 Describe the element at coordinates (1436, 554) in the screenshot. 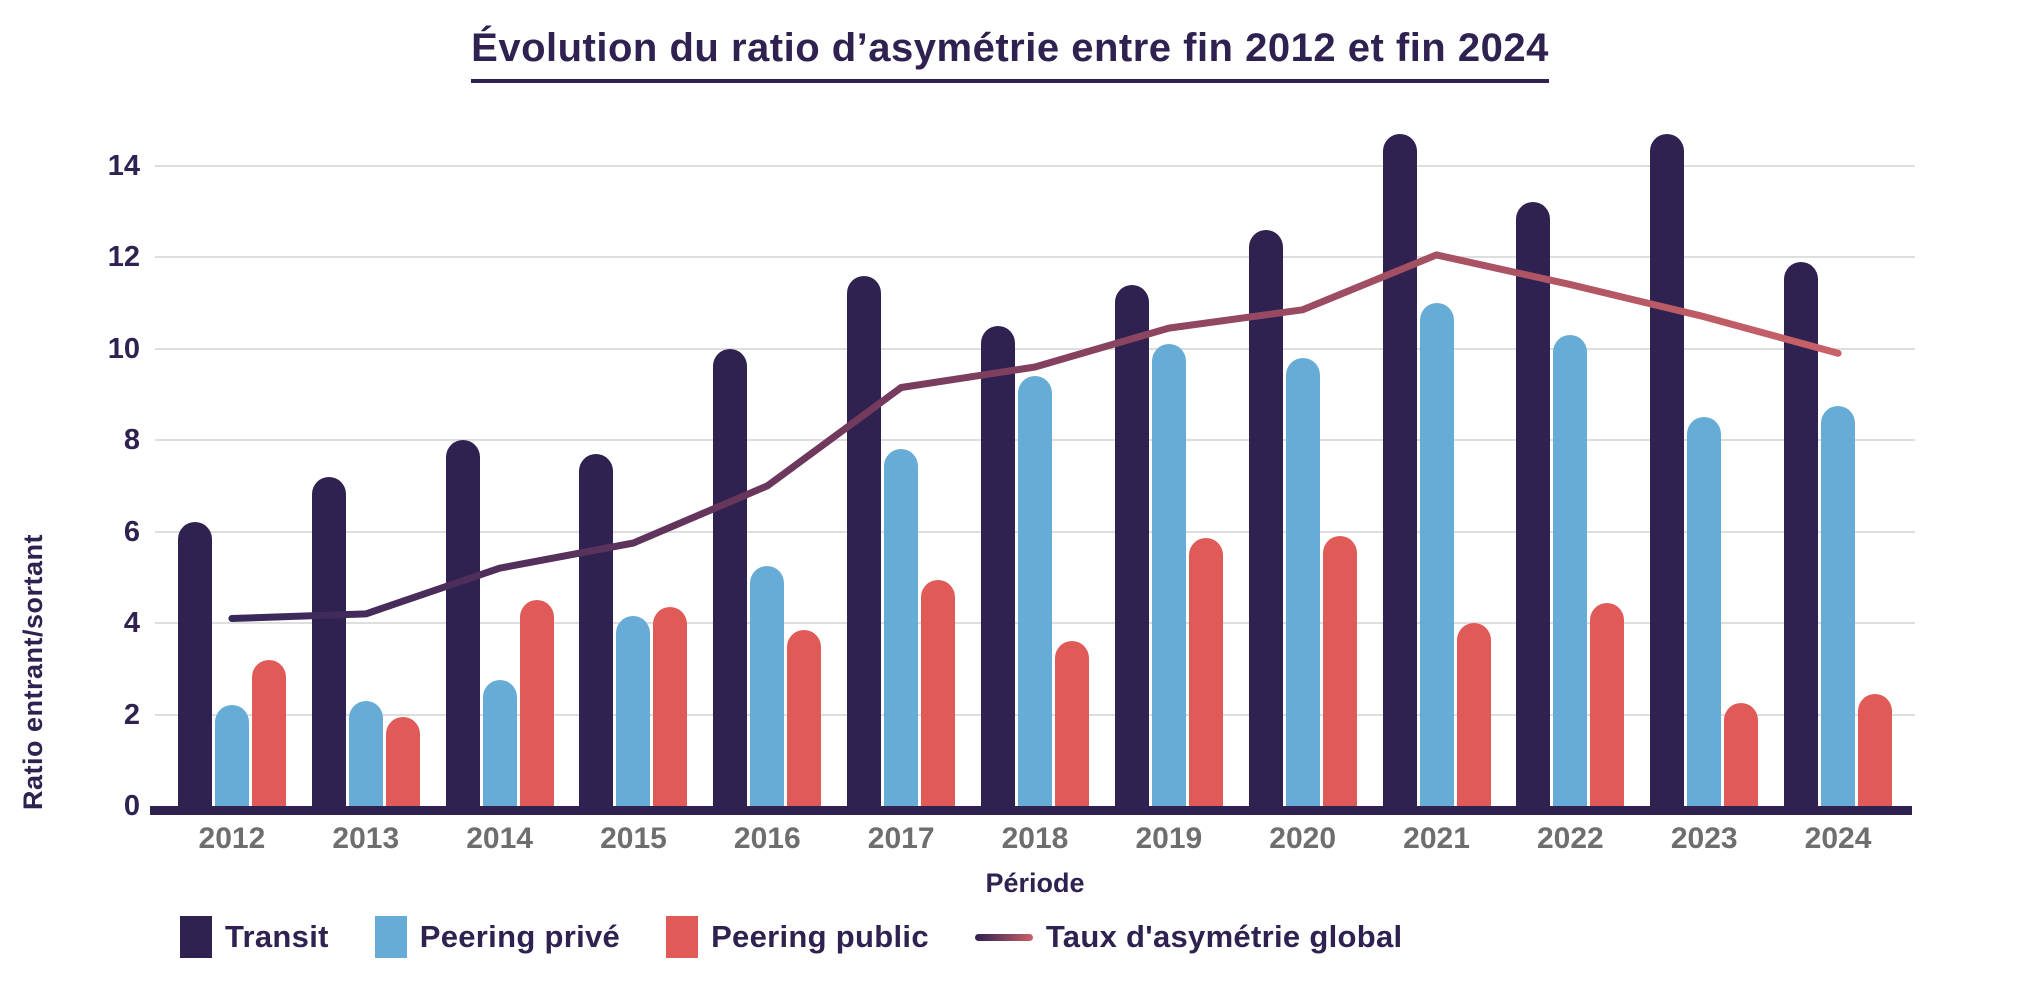

I see `bar-peering-priv--2021` at that location.